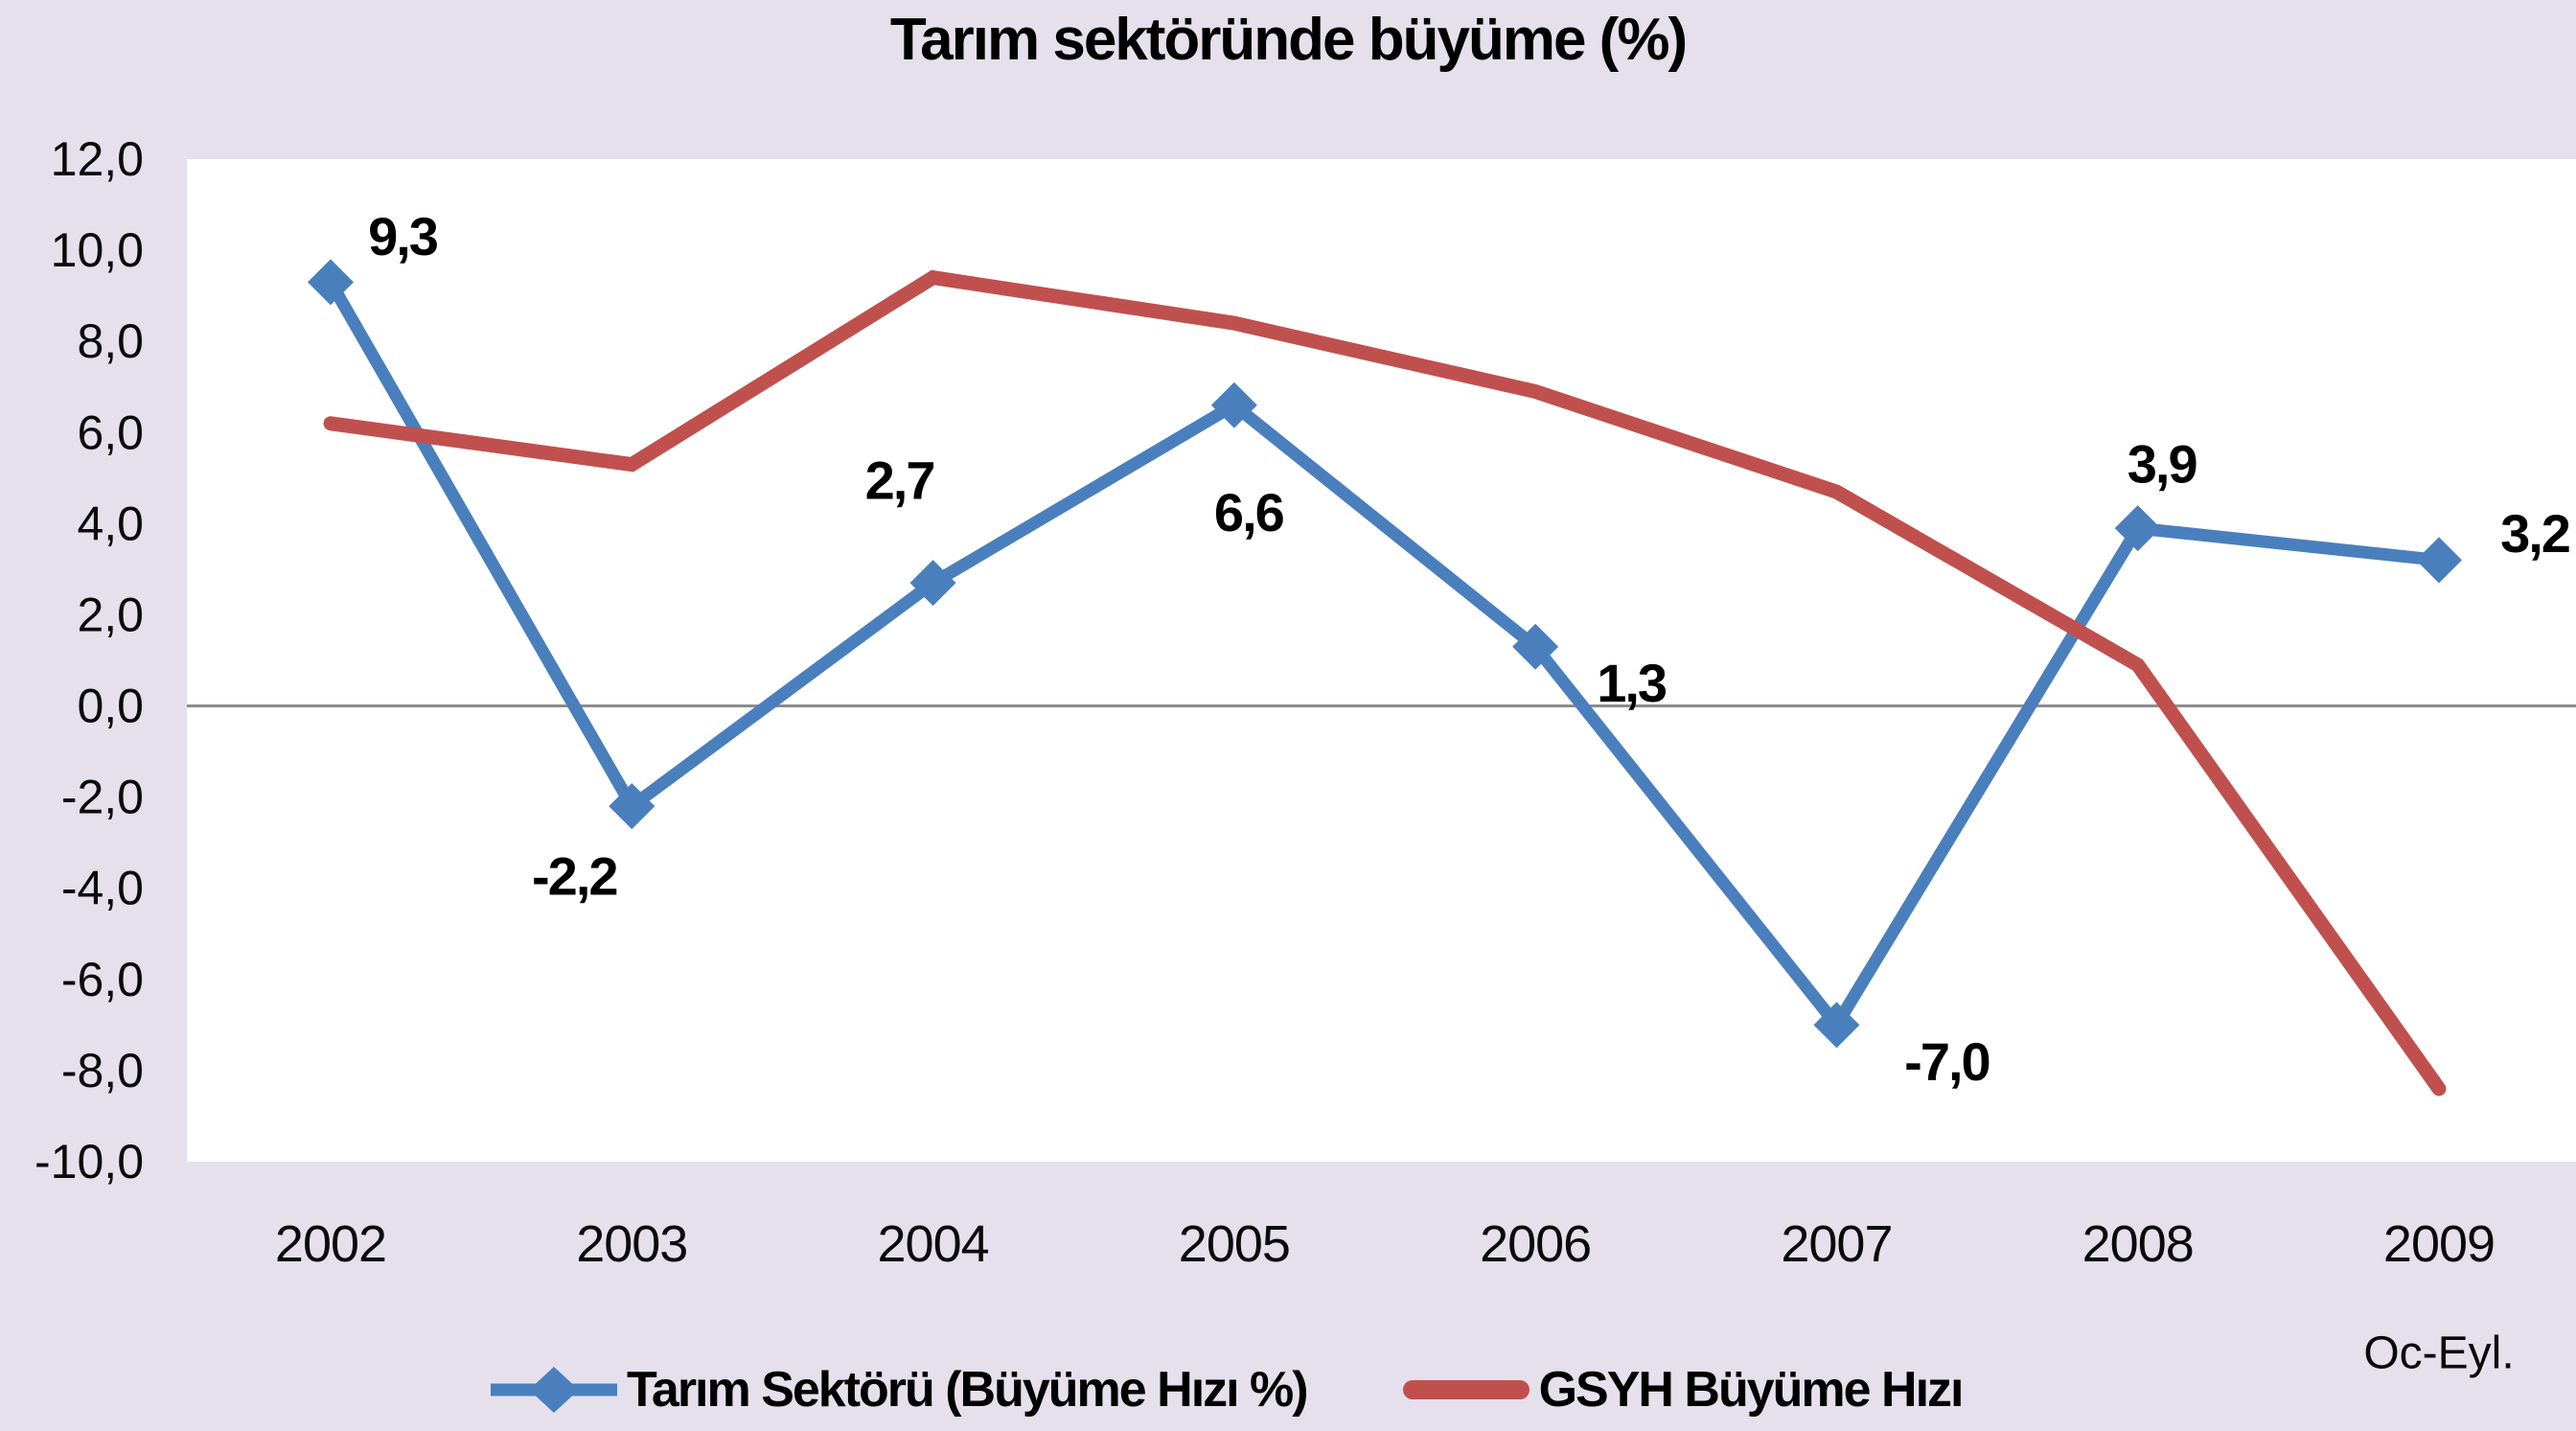 The width and height of the screenshot is (2576, 1431). What do you see at coordinates (110, 432) in the screenshot?
I see `y-tick-label: 6,0` at bounding box center [110, 432].